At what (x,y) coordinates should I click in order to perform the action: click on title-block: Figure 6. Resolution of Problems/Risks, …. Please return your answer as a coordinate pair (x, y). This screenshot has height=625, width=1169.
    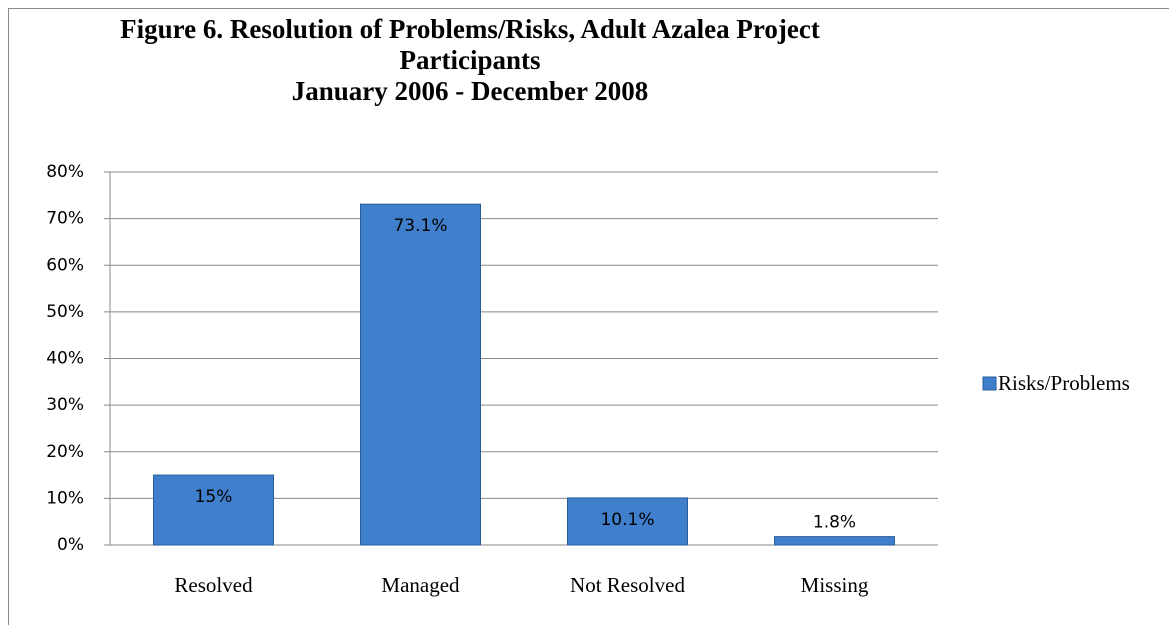
    Looking at the image, I should click on (470, 60).